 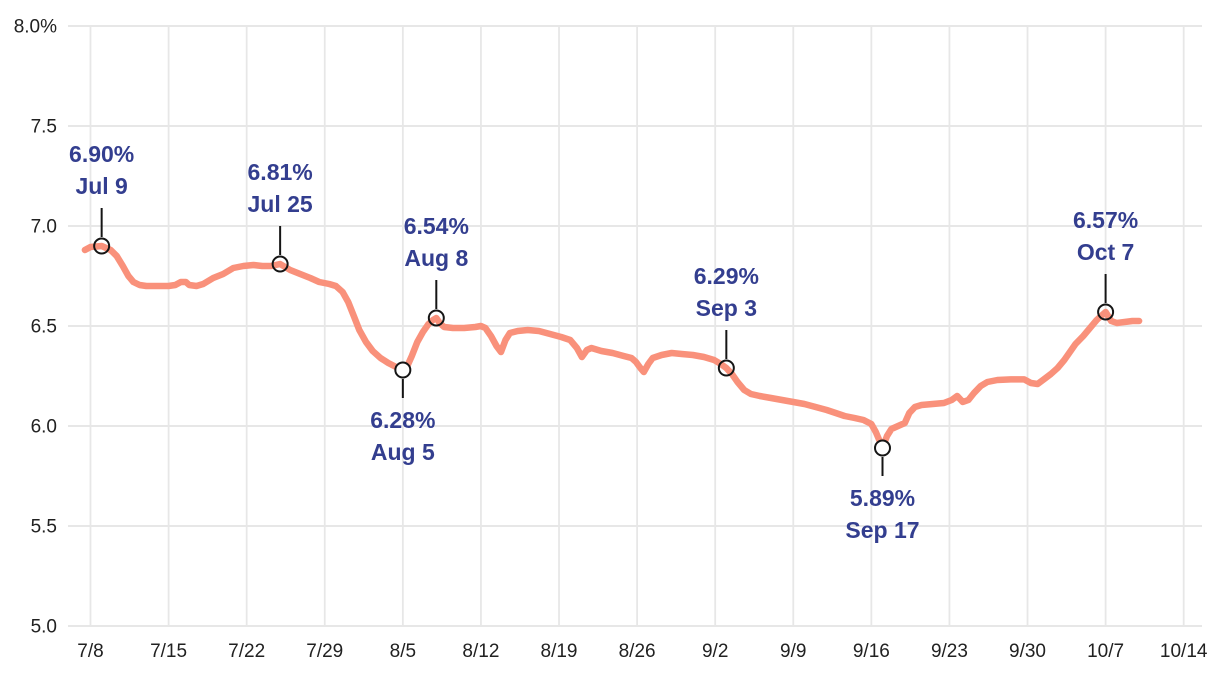 I want to click on annotation-date-label: Jul 25, so click(x=280, y=204).